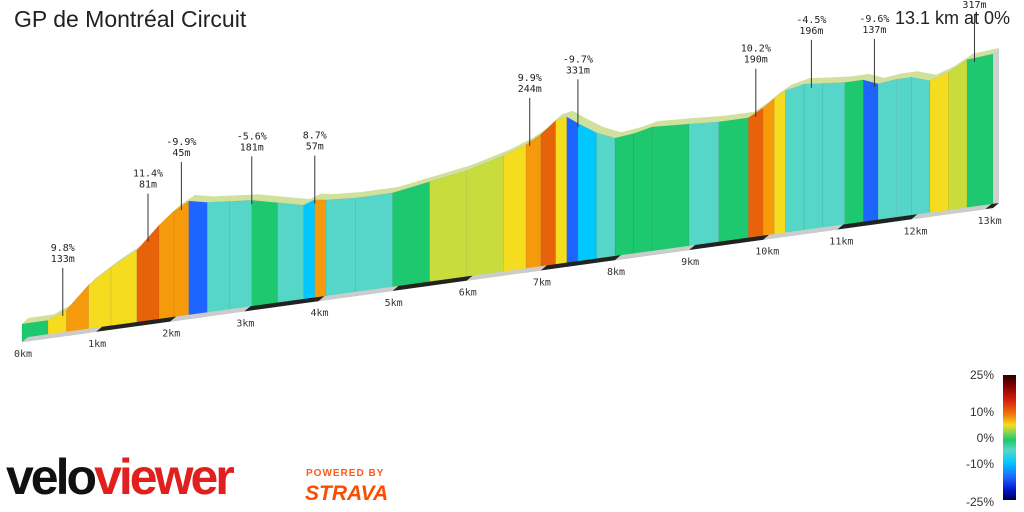 The image size is (1024, 512). What do you see at coordinates (578, 59) in the screenshot?
I see `annotation-grade: -9.7%` at bounding box center [578, 59].